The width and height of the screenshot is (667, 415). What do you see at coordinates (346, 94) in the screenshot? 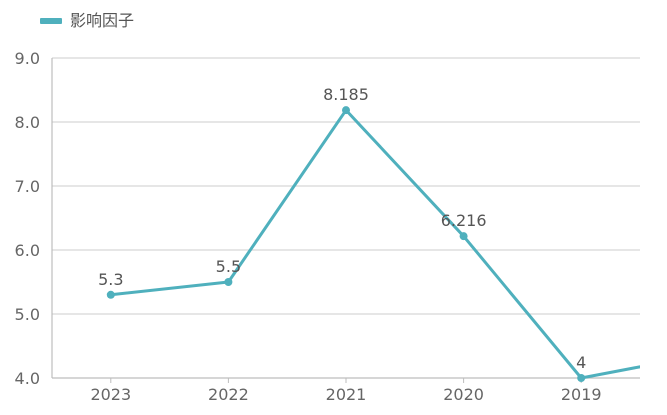
I see `data-label-2: 8.185` at bounding box center [346, 94].